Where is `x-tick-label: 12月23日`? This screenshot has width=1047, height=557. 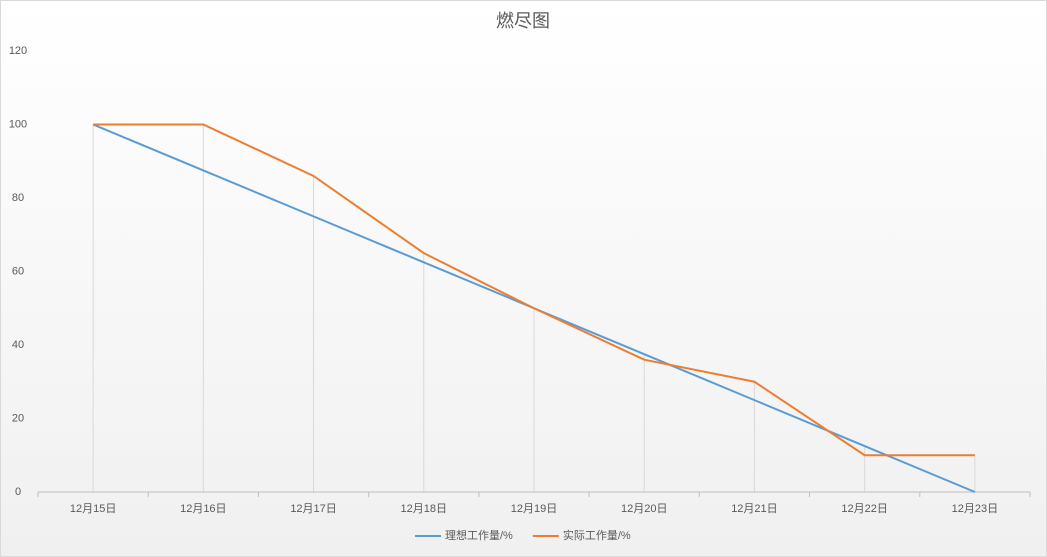
x-tick-label: 12月23日 is located at coordinates (975, 509).